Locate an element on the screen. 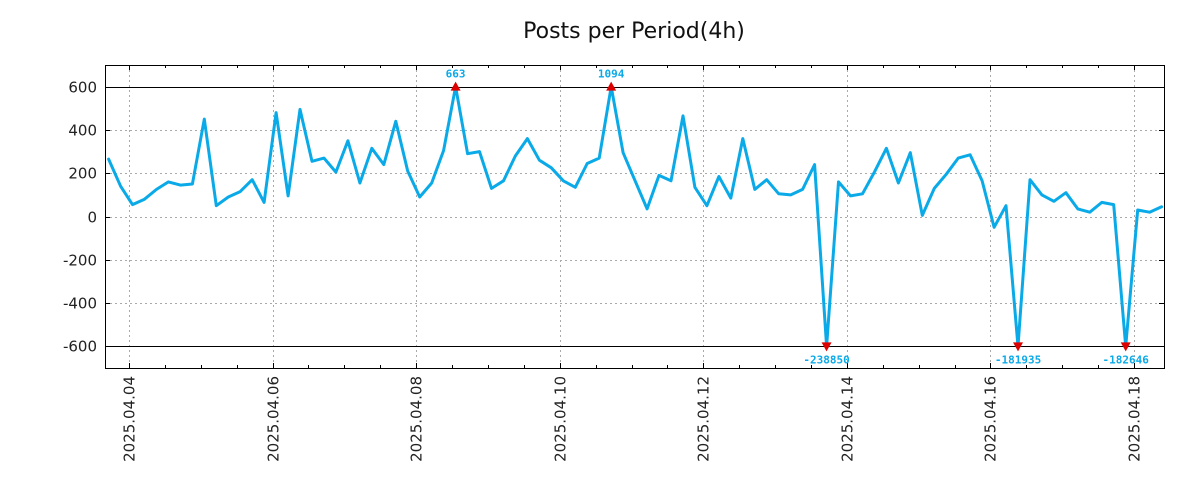 The height and width of the screenshot is (500, 1200). x-tick-label: 2025.04.16 is located at coordinates (991, 419).